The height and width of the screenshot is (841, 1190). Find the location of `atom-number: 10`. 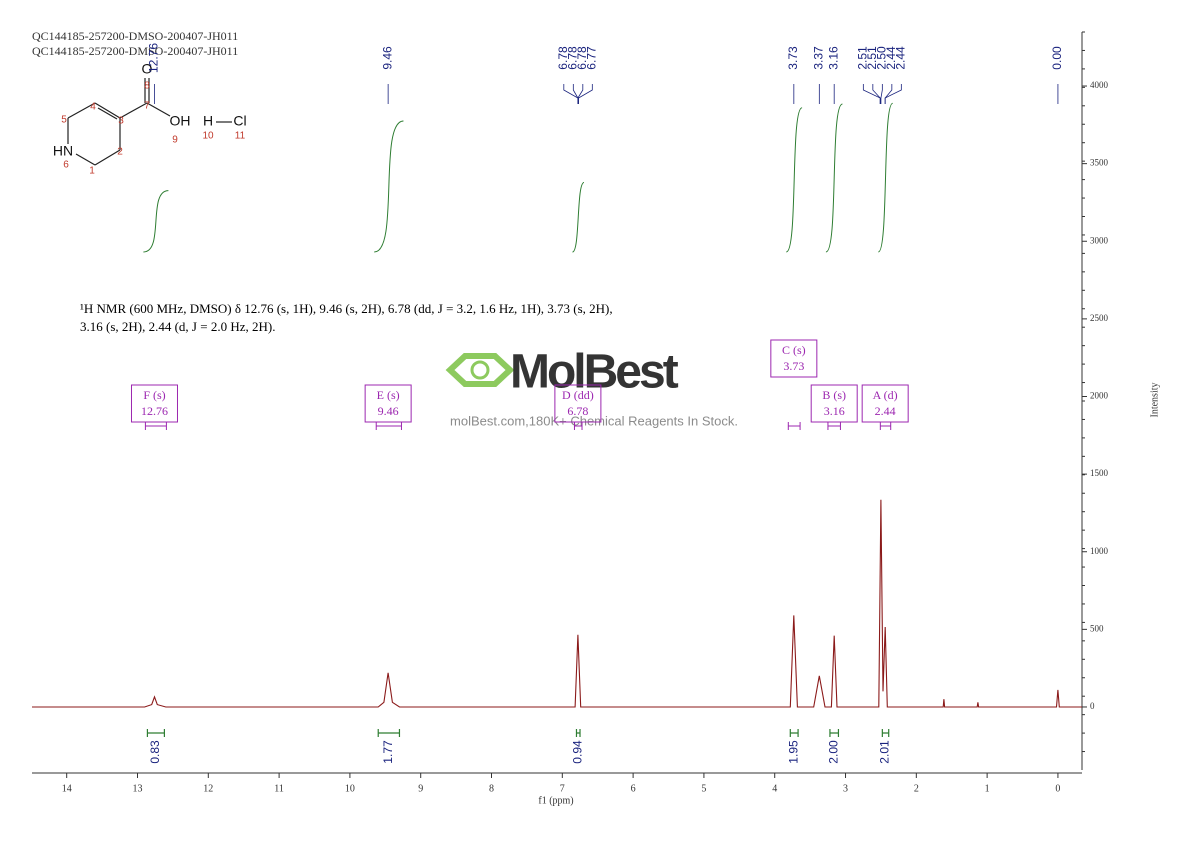

atom-number: 10 is located at coordinates (208, 136).